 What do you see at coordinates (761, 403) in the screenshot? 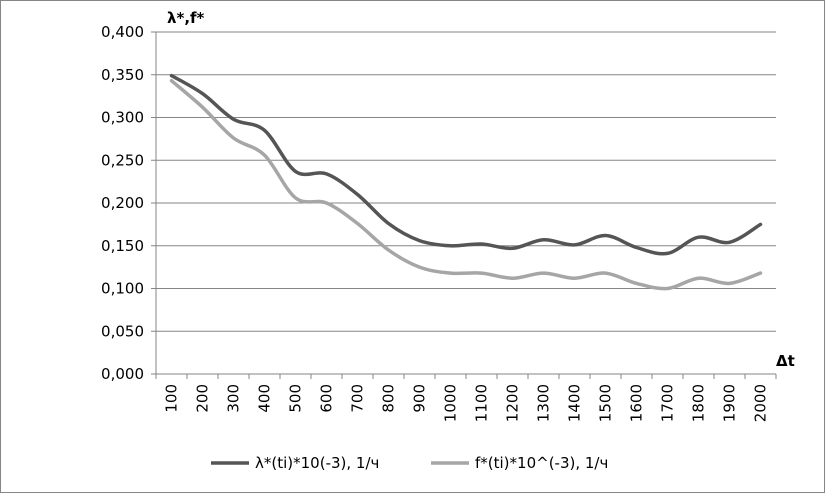
I see `x-tick-label: 2000` at bounding box center [761, 403].